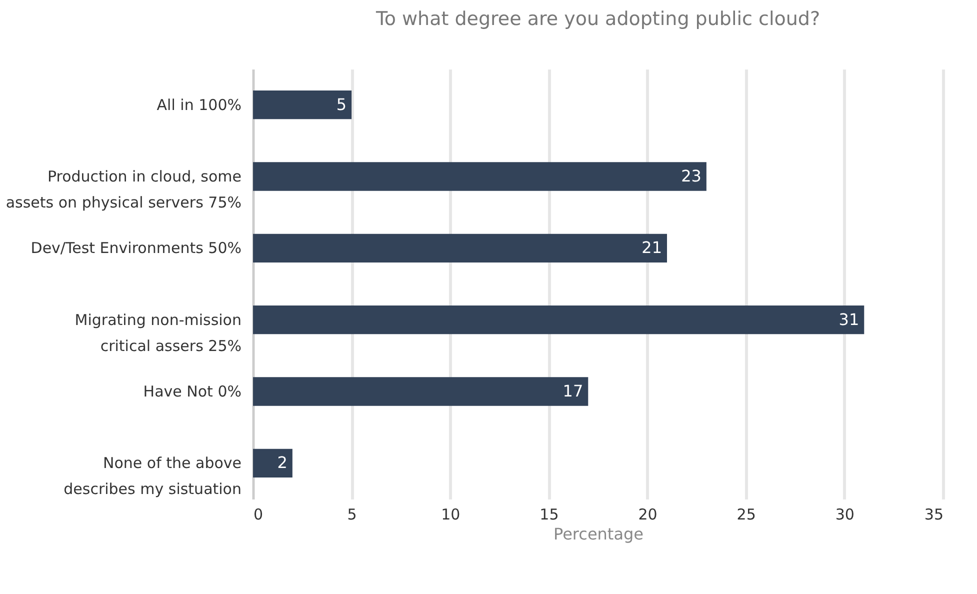  Describe the element at coordinates (124, 190) in the screenshot. I see `y-tick-label: Production in cloud, some assets on physical servers 75%` at that location.